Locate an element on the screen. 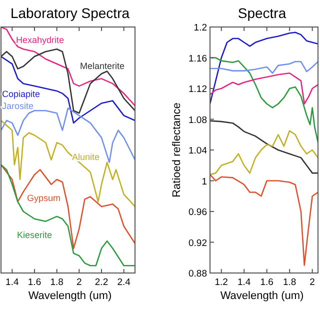  series-label: Hexahydrite is located at coordinates (40, 40).